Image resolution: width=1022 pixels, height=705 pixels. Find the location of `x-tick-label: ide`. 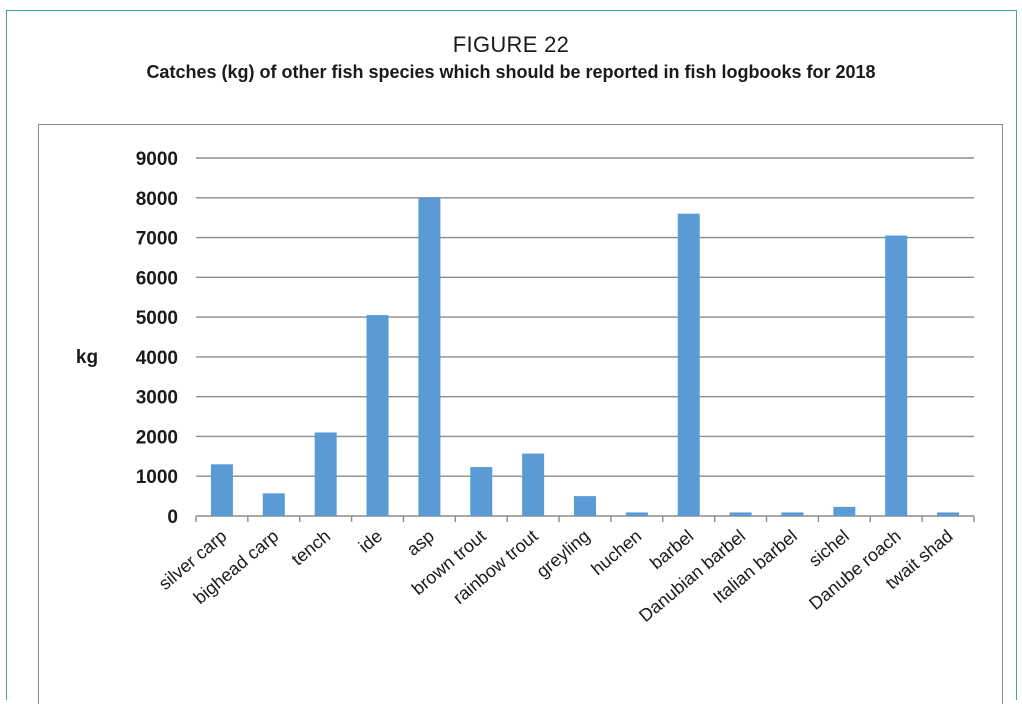

x-tick-label: ide is located at coordinates (370, 541).